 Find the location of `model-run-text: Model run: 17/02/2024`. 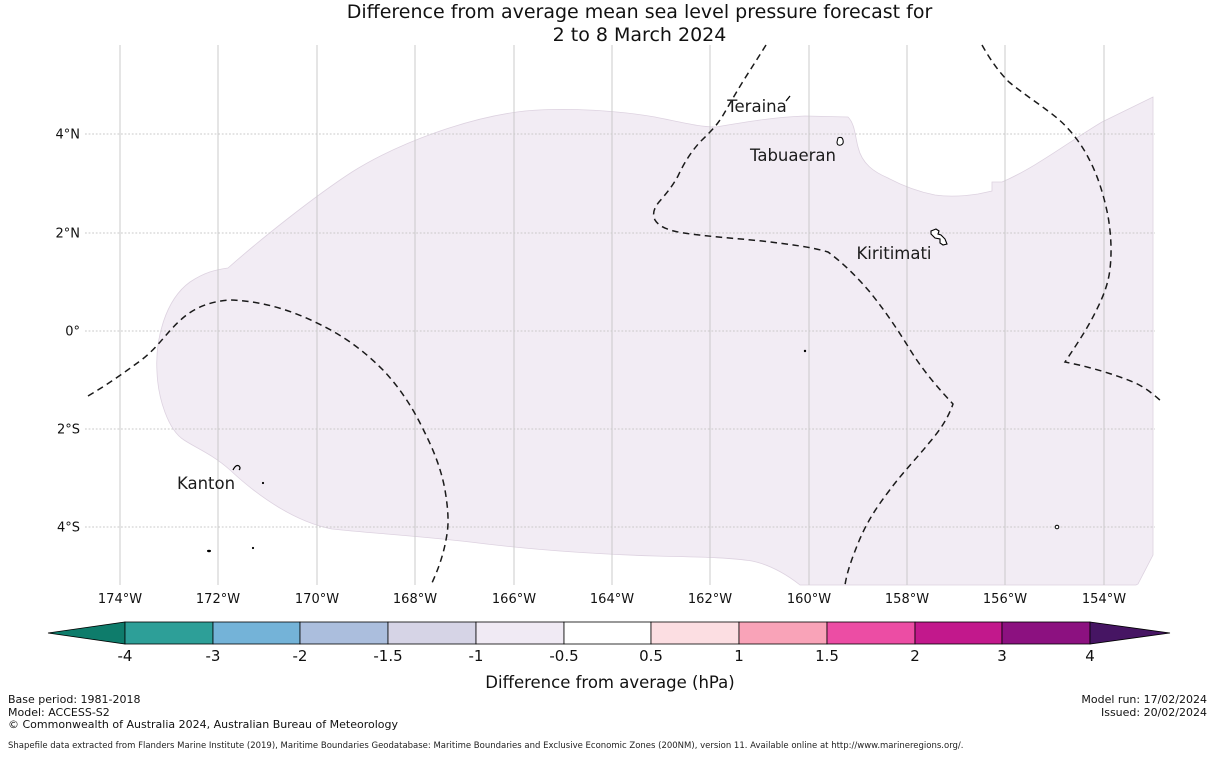

model-run-text: Model run: 17/02/2024 is located at coordinates (1144, 699).